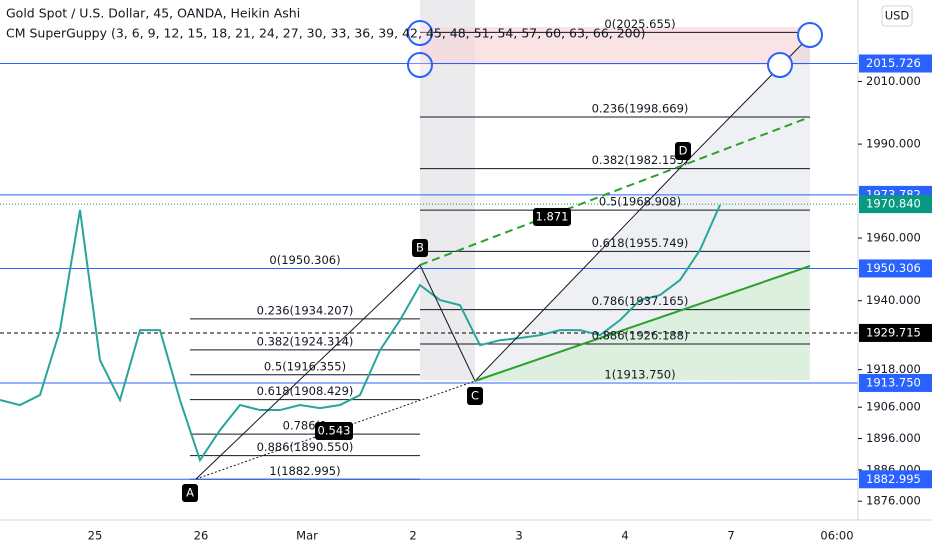  What do you see at coordinates (893, 300) in the screenshot?
I see `y-tick-label: 1940.000` at bounding box center [893, 300].